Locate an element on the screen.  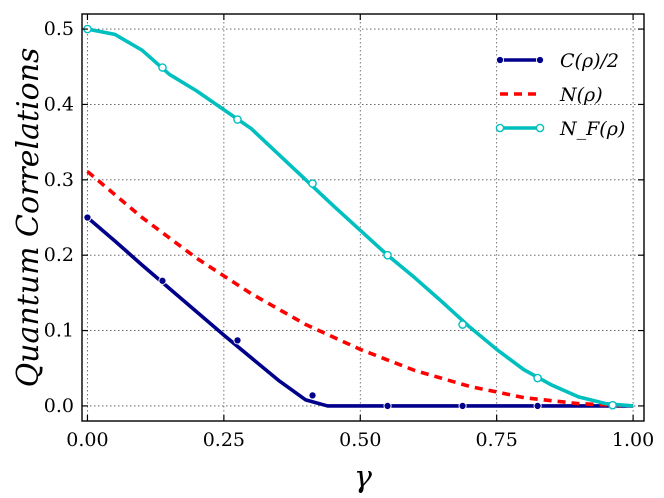
x-tick-label: 1.00 is located at coordinates (633, 440).